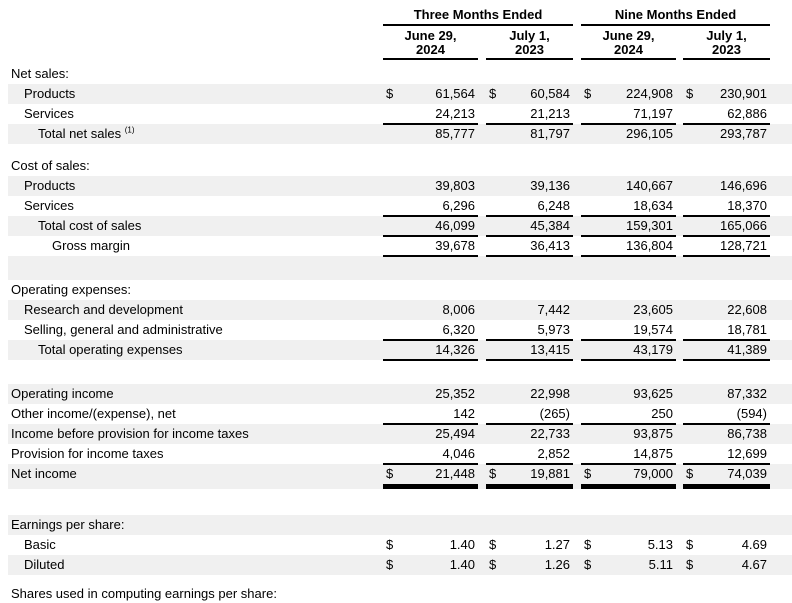 This screenshot has width=792, height=603. Describe the element at coordinates (628, 414) in the screenshot. I see `value-cell: 250` at that location.